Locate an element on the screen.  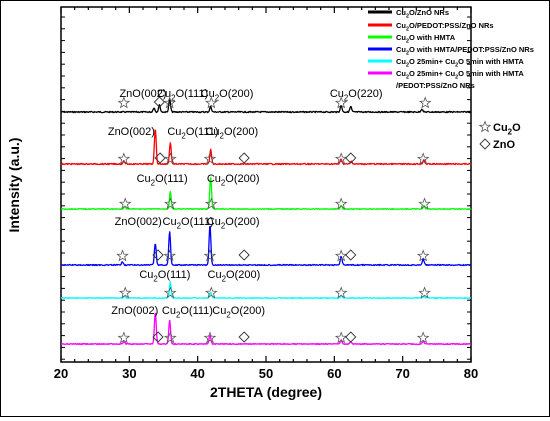
x-tick-label: 40 is located at coordinates (197, 373).